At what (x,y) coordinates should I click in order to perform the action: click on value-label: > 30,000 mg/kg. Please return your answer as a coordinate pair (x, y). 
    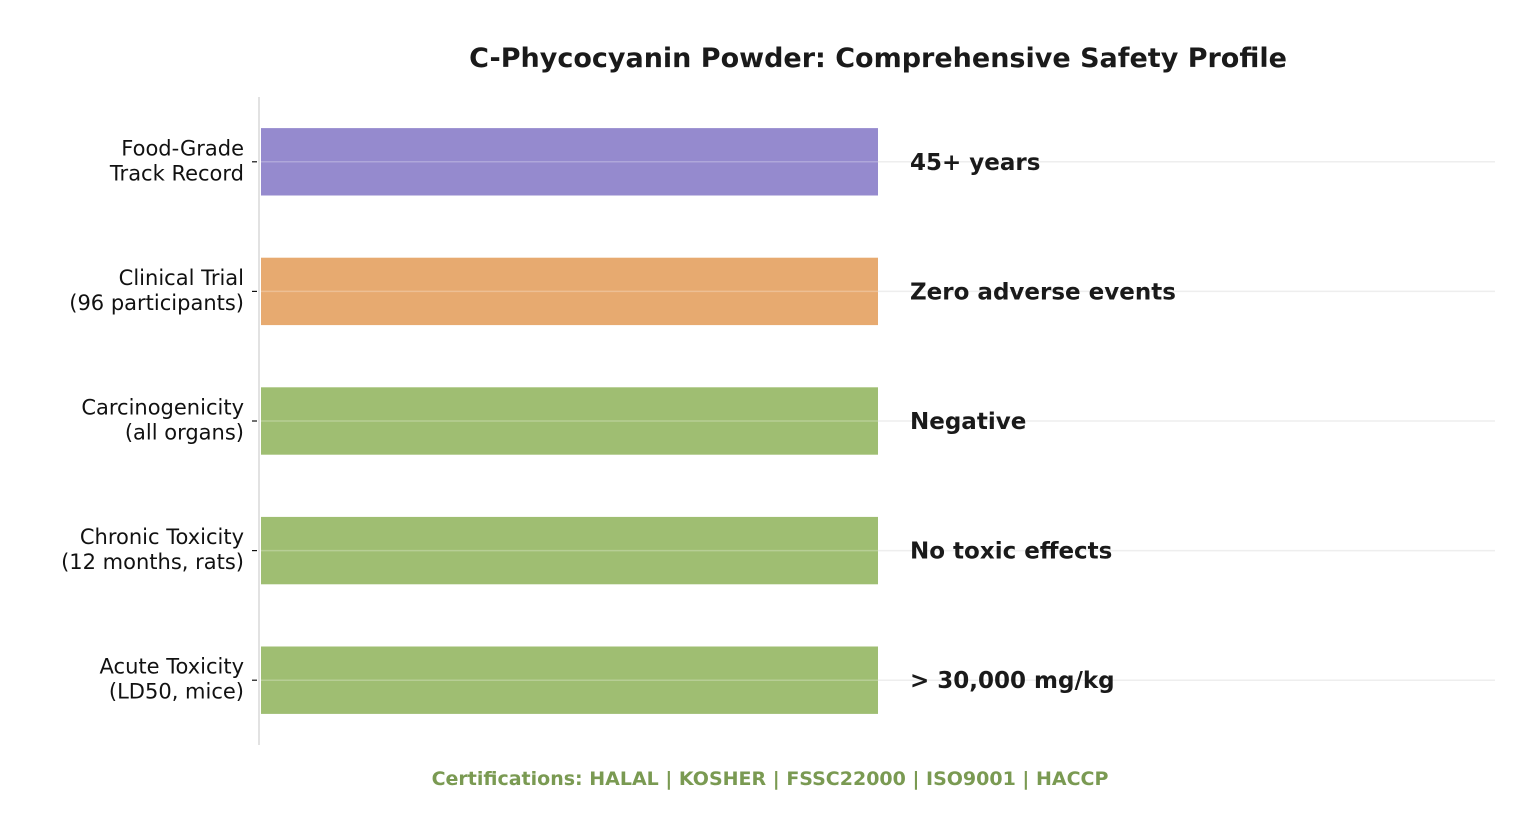
    Looking at the image, I should click on (1012, 681).